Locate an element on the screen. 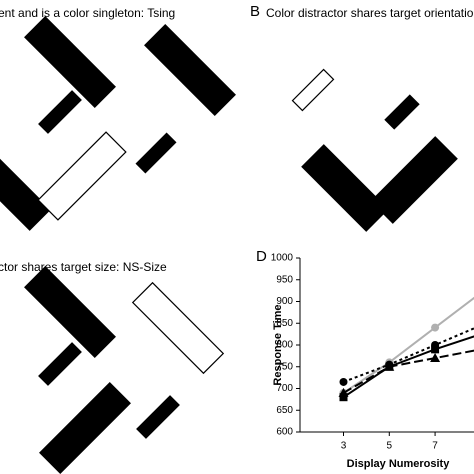  x-tick-label: 7 is located at coordinates (435, 446).